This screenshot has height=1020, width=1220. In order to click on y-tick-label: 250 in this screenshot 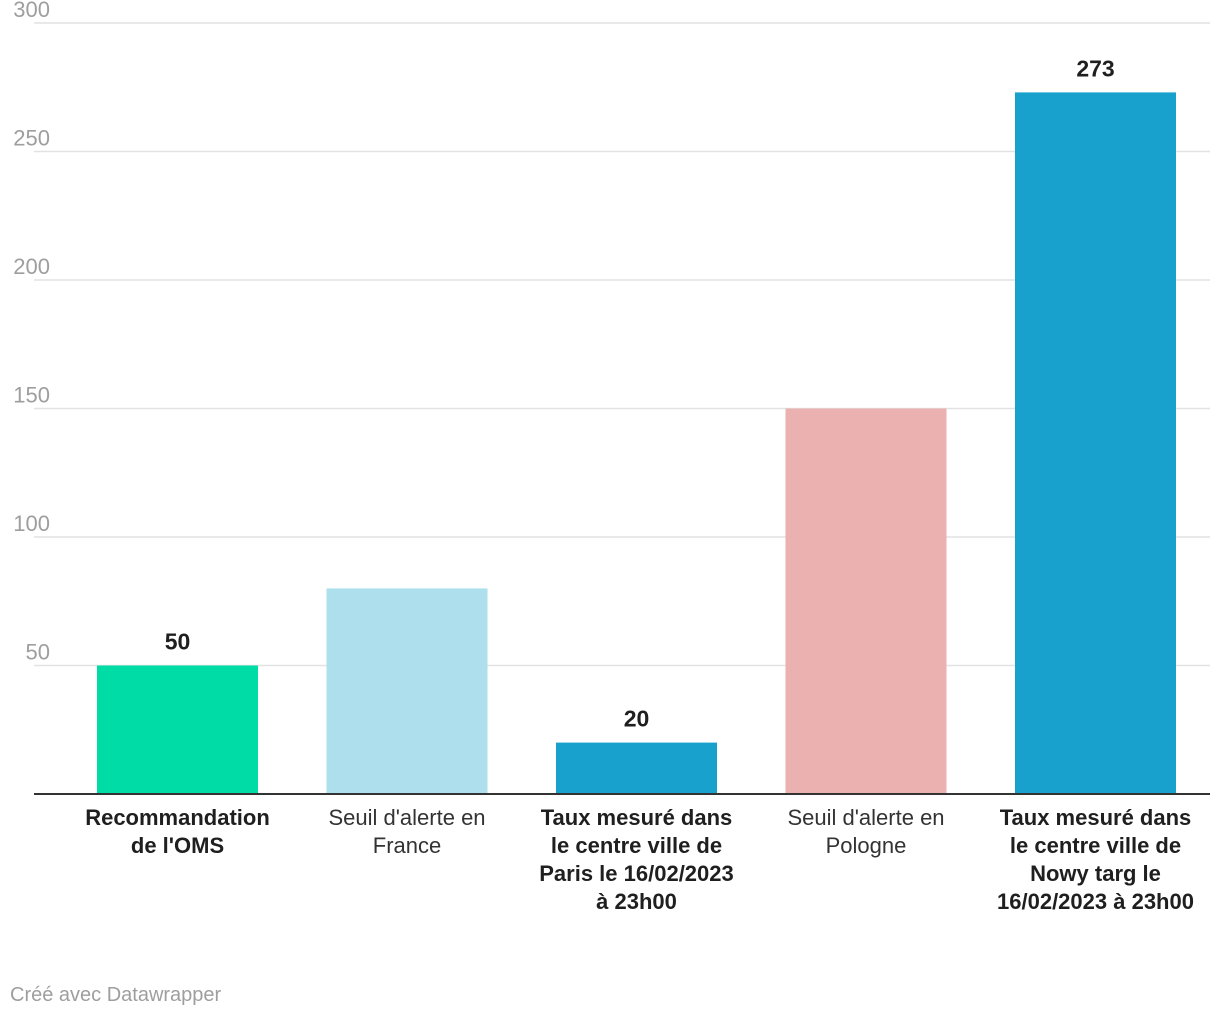, I will do `click(31, 138)`.